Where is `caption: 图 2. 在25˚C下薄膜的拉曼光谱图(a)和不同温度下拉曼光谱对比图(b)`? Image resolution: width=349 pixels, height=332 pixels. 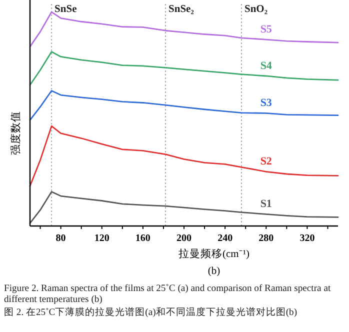 caption: 图 2. 在25˚C下薄膜的拉曼光谱图(a)和不同温度下拉曼光谱对比图(b) is located at coordinates (151, 312).